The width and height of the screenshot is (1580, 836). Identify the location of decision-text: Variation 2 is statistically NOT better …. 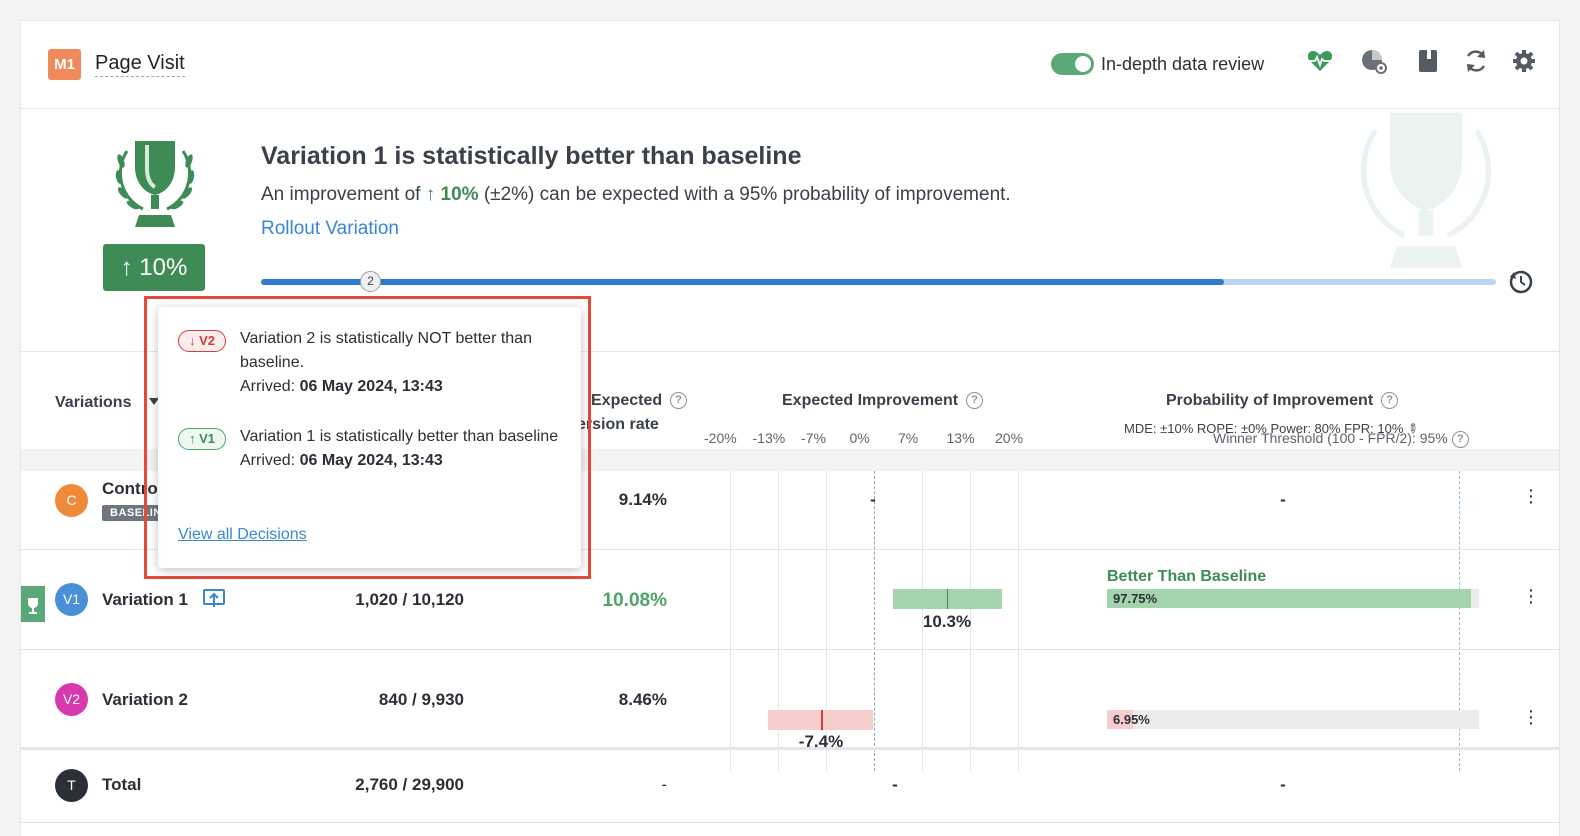
(386, 350).